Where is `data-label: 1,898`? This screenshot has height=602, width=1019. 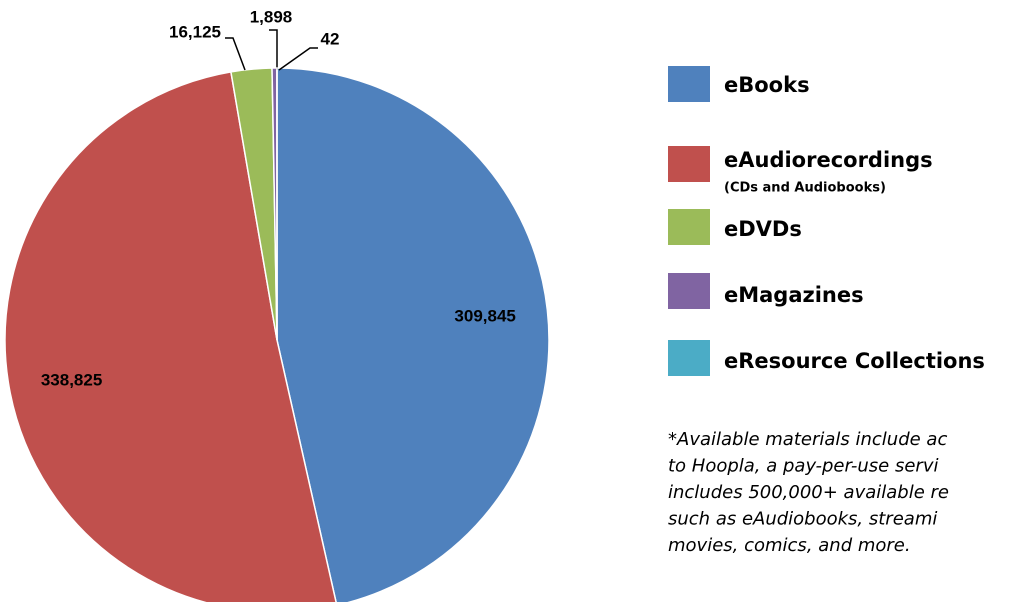
data-label: 1,898 is located at coordinates (271, 16).